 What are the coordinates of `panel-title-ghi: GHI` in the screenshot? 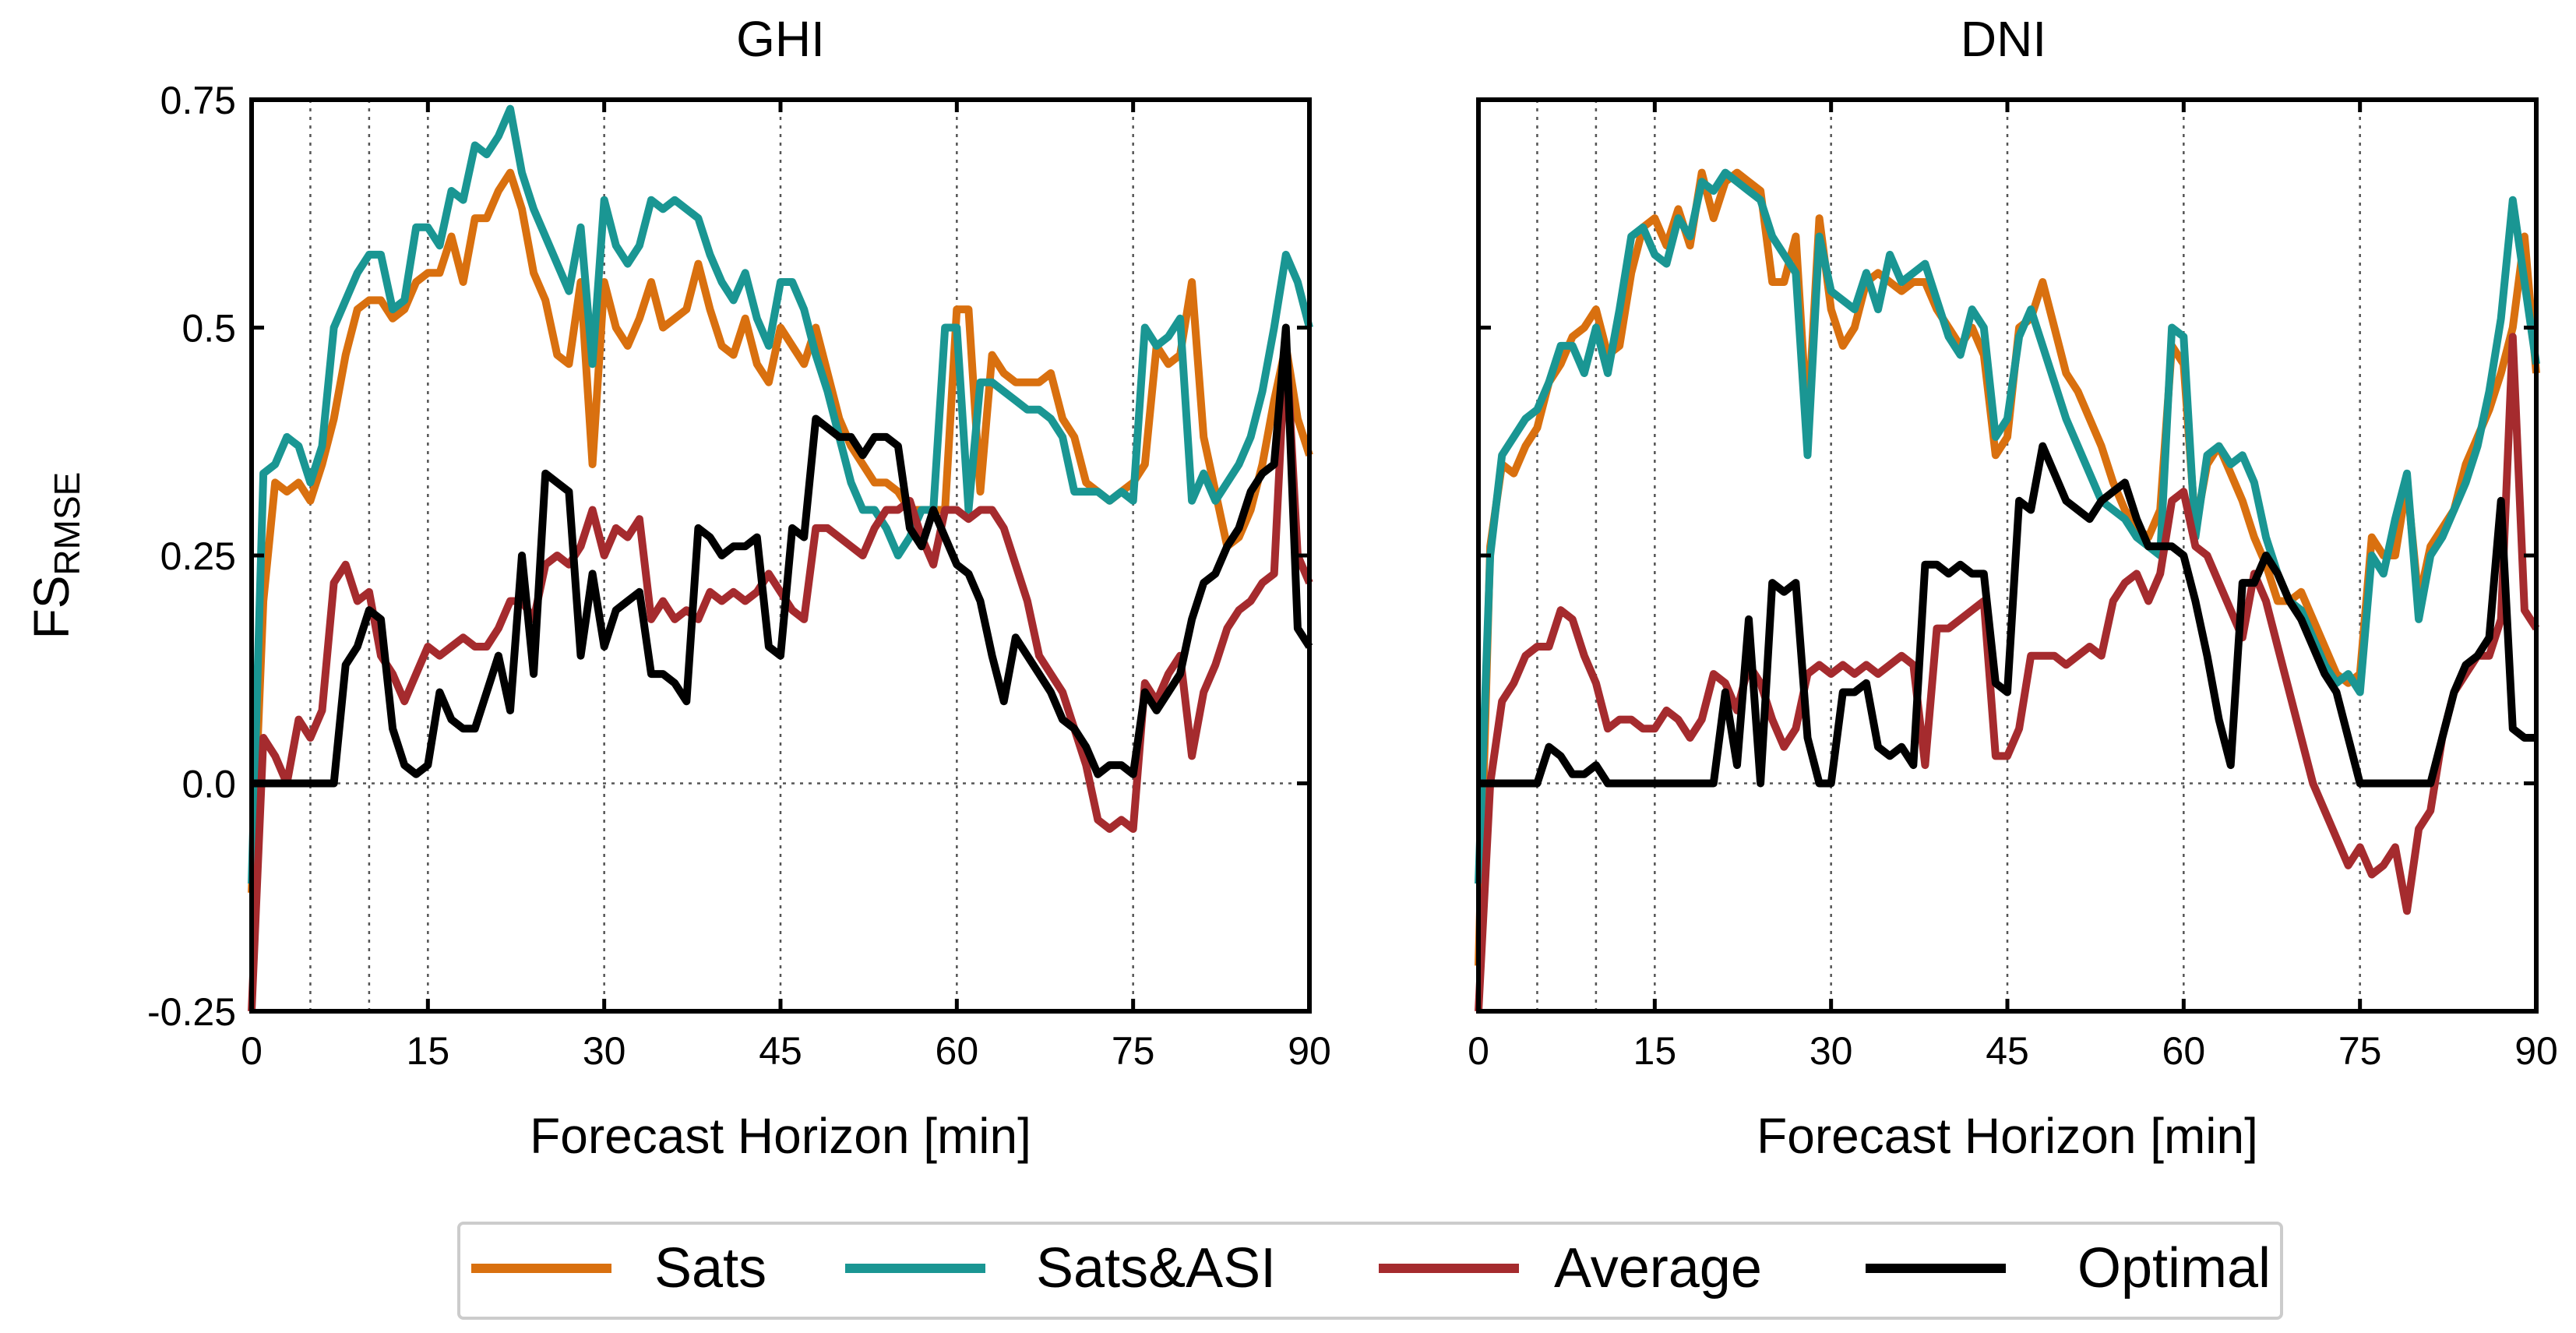 It's located at (780, 39).